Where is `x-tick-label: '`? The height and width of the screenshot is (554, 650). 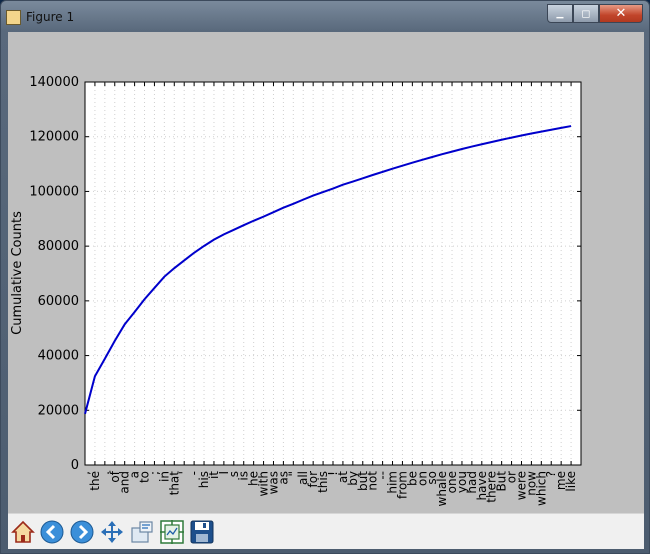
x-tick-label: ' is located at coordinates (184, 472).